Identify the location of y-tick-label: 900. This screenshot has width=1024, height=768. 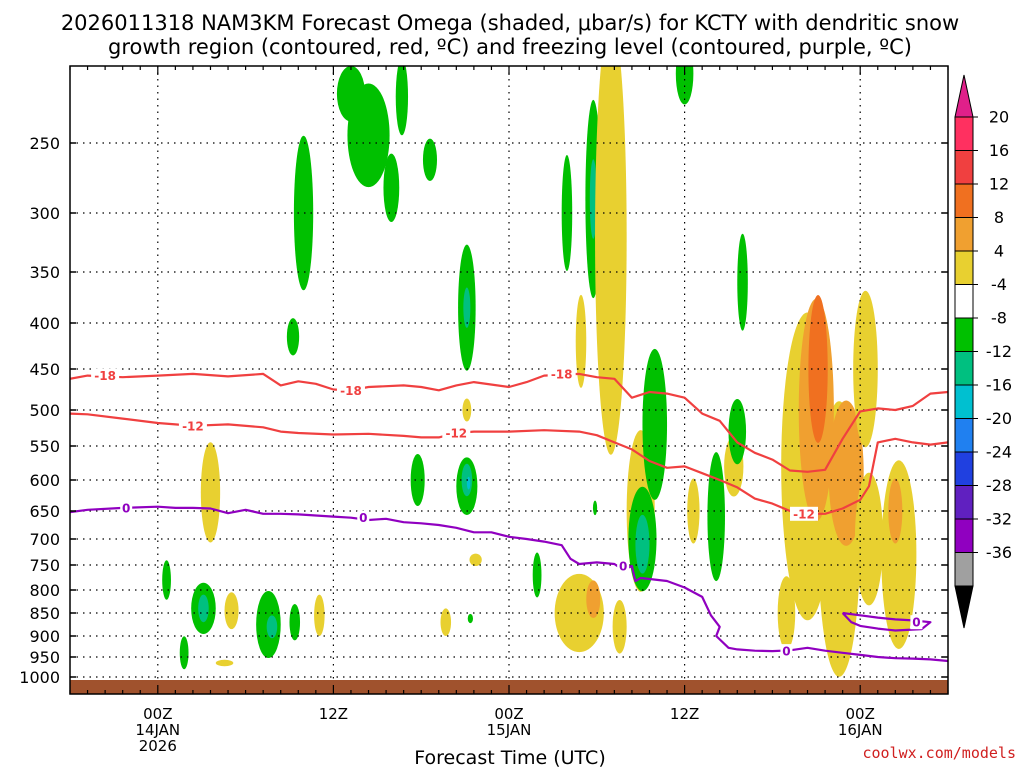
(44, 636).